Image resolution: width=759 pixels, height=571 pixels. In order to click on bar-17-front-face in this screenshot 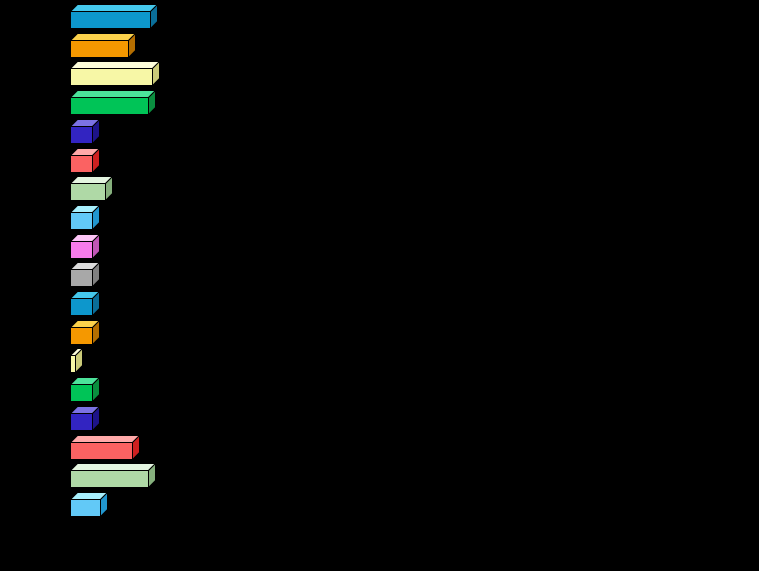, I will do `click(109, 479)`.